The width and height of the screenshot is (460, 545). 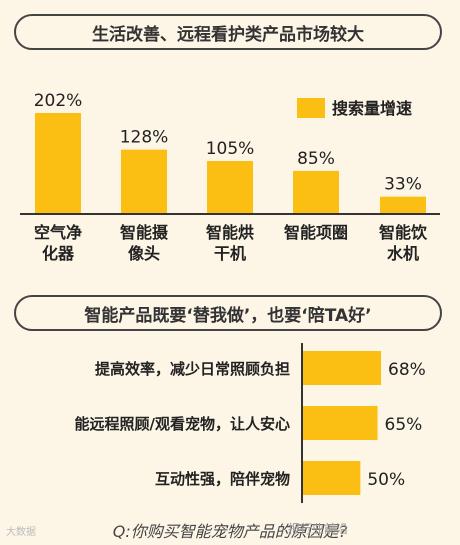 What do you see at coordinates (228, 315) in the screenshot?
I see `section-title-reasons-text: 智能产品既要‘替我做’，也要‘陪TA好’` at bounding box center [228, 315].